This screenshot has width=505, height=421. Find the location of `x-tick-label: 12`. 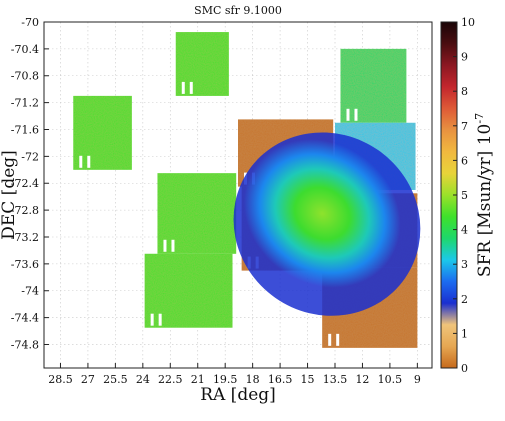

x-tick-label: 12 is located at coordinates (362, 379).